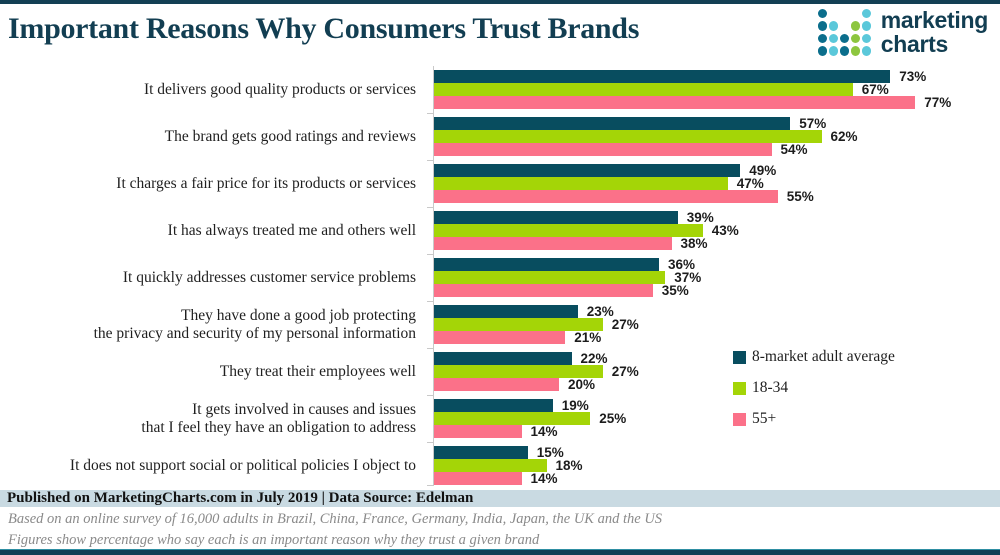 This screenshot has height=555, width=1000. I want to click on bar-line: 19%, so click(717, 405).